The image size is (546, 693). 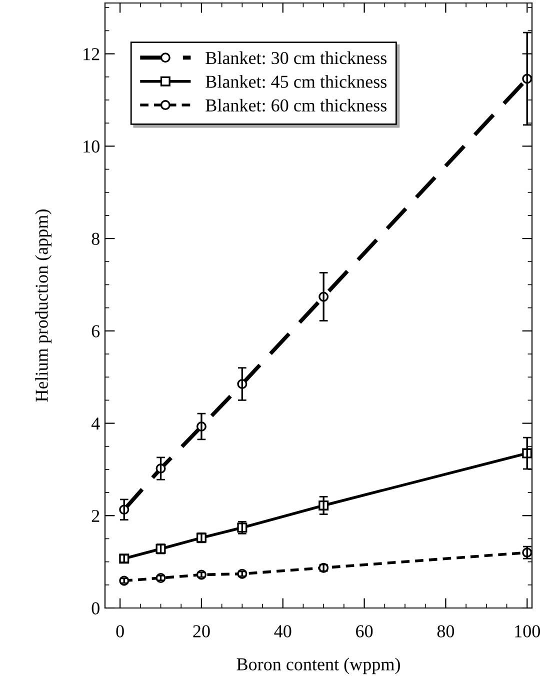 What do you see at coordinates (318, 666) in the screenshot?
I see `x-axis-title: Boron content (wppm)` at bounding box center [318, 666].